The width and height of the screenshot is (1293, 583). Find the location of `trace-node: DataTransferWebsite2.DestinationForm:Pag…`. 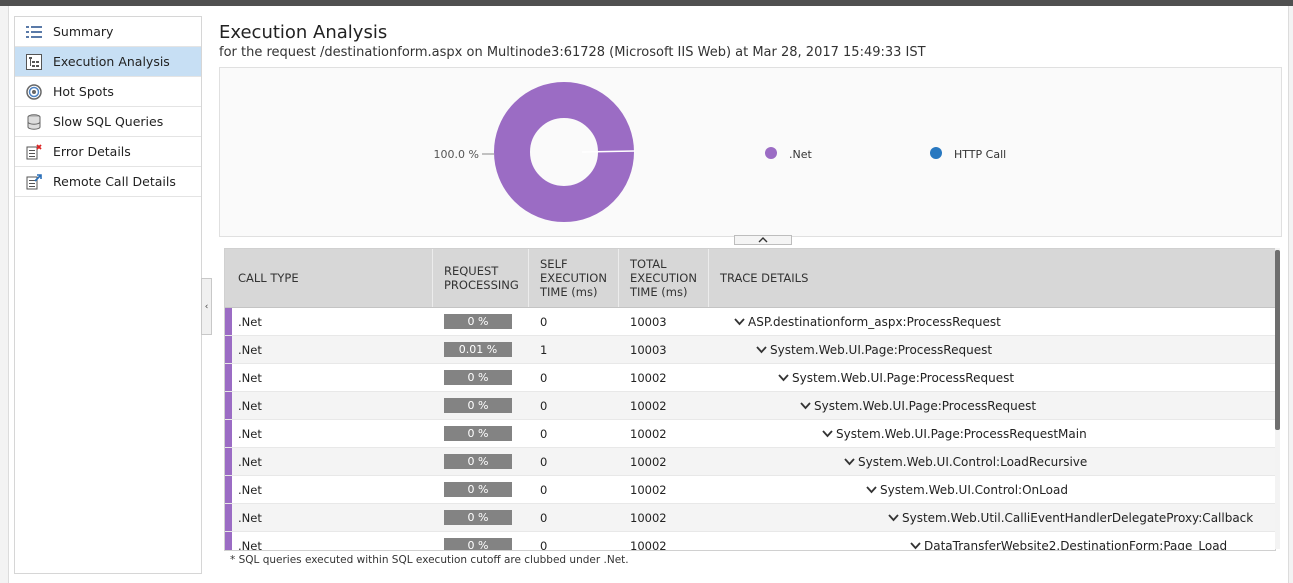

trace-node: DataTransferWebsite2.DestinationForm:Pag… is located at coordinates (1068, 544).